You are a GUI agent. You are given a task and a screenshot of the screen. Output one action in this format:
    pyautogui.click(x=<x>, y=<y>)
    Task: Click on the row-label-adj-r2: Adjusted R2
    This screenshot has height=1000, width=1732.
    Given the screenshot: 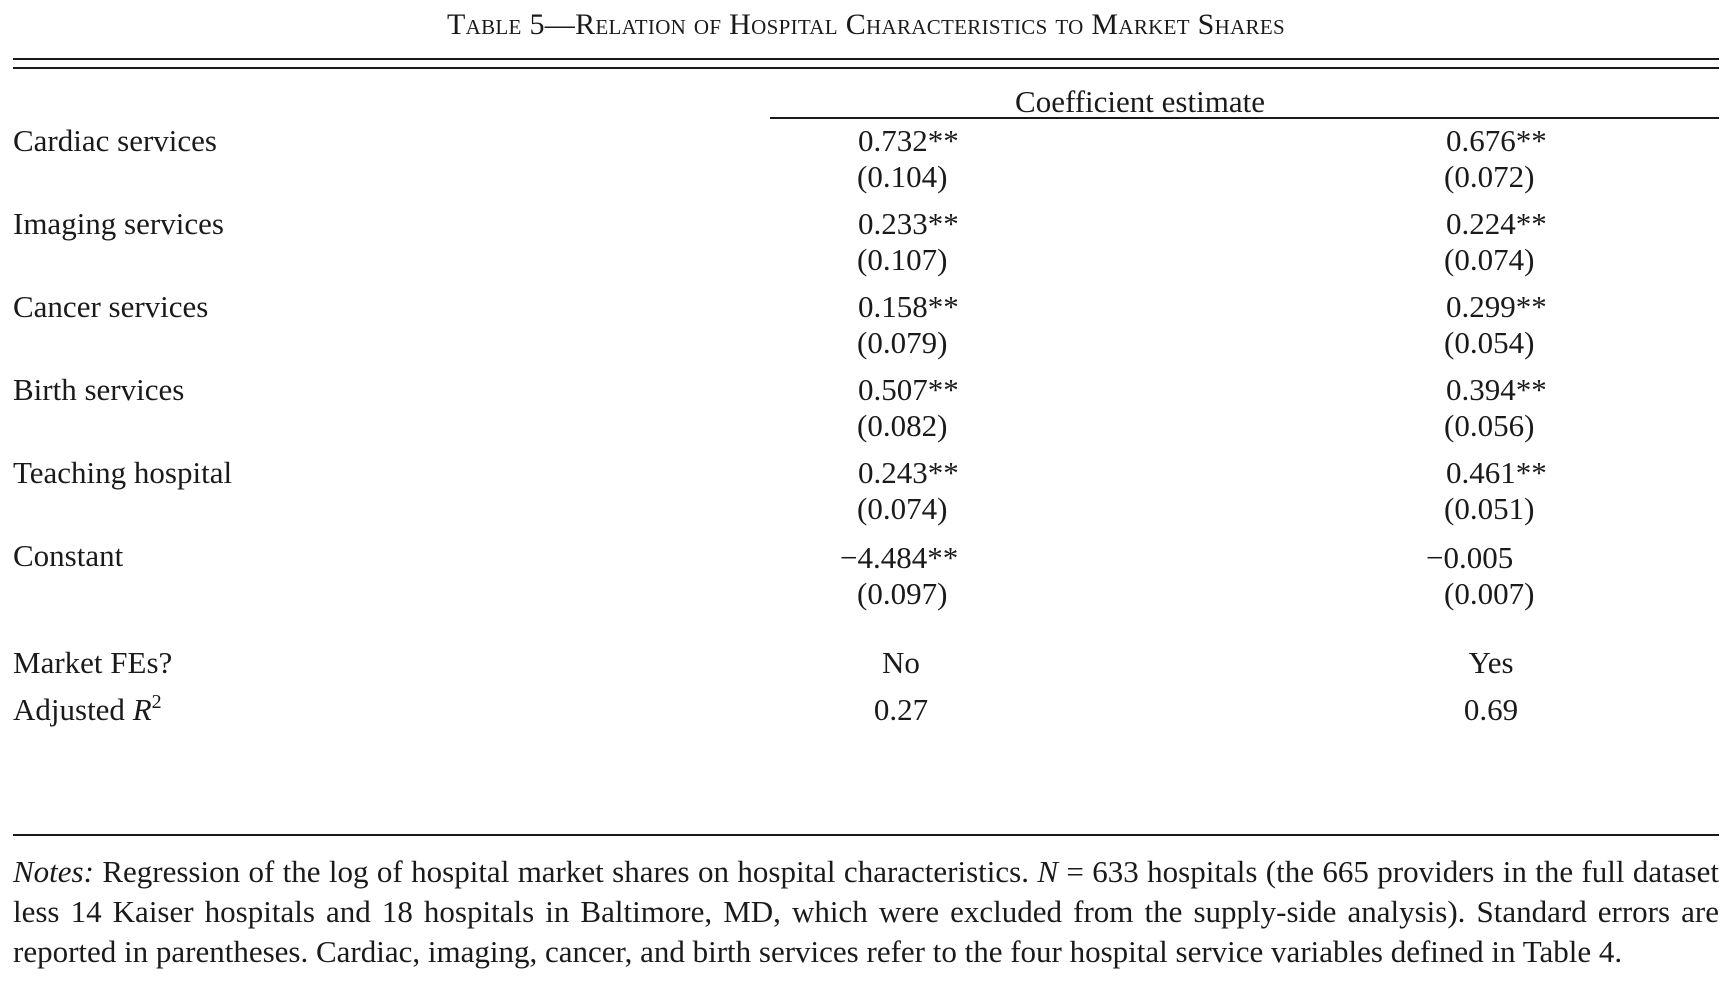 What is the action you would take?
    pyautogui.click(x=87, y=709)
    